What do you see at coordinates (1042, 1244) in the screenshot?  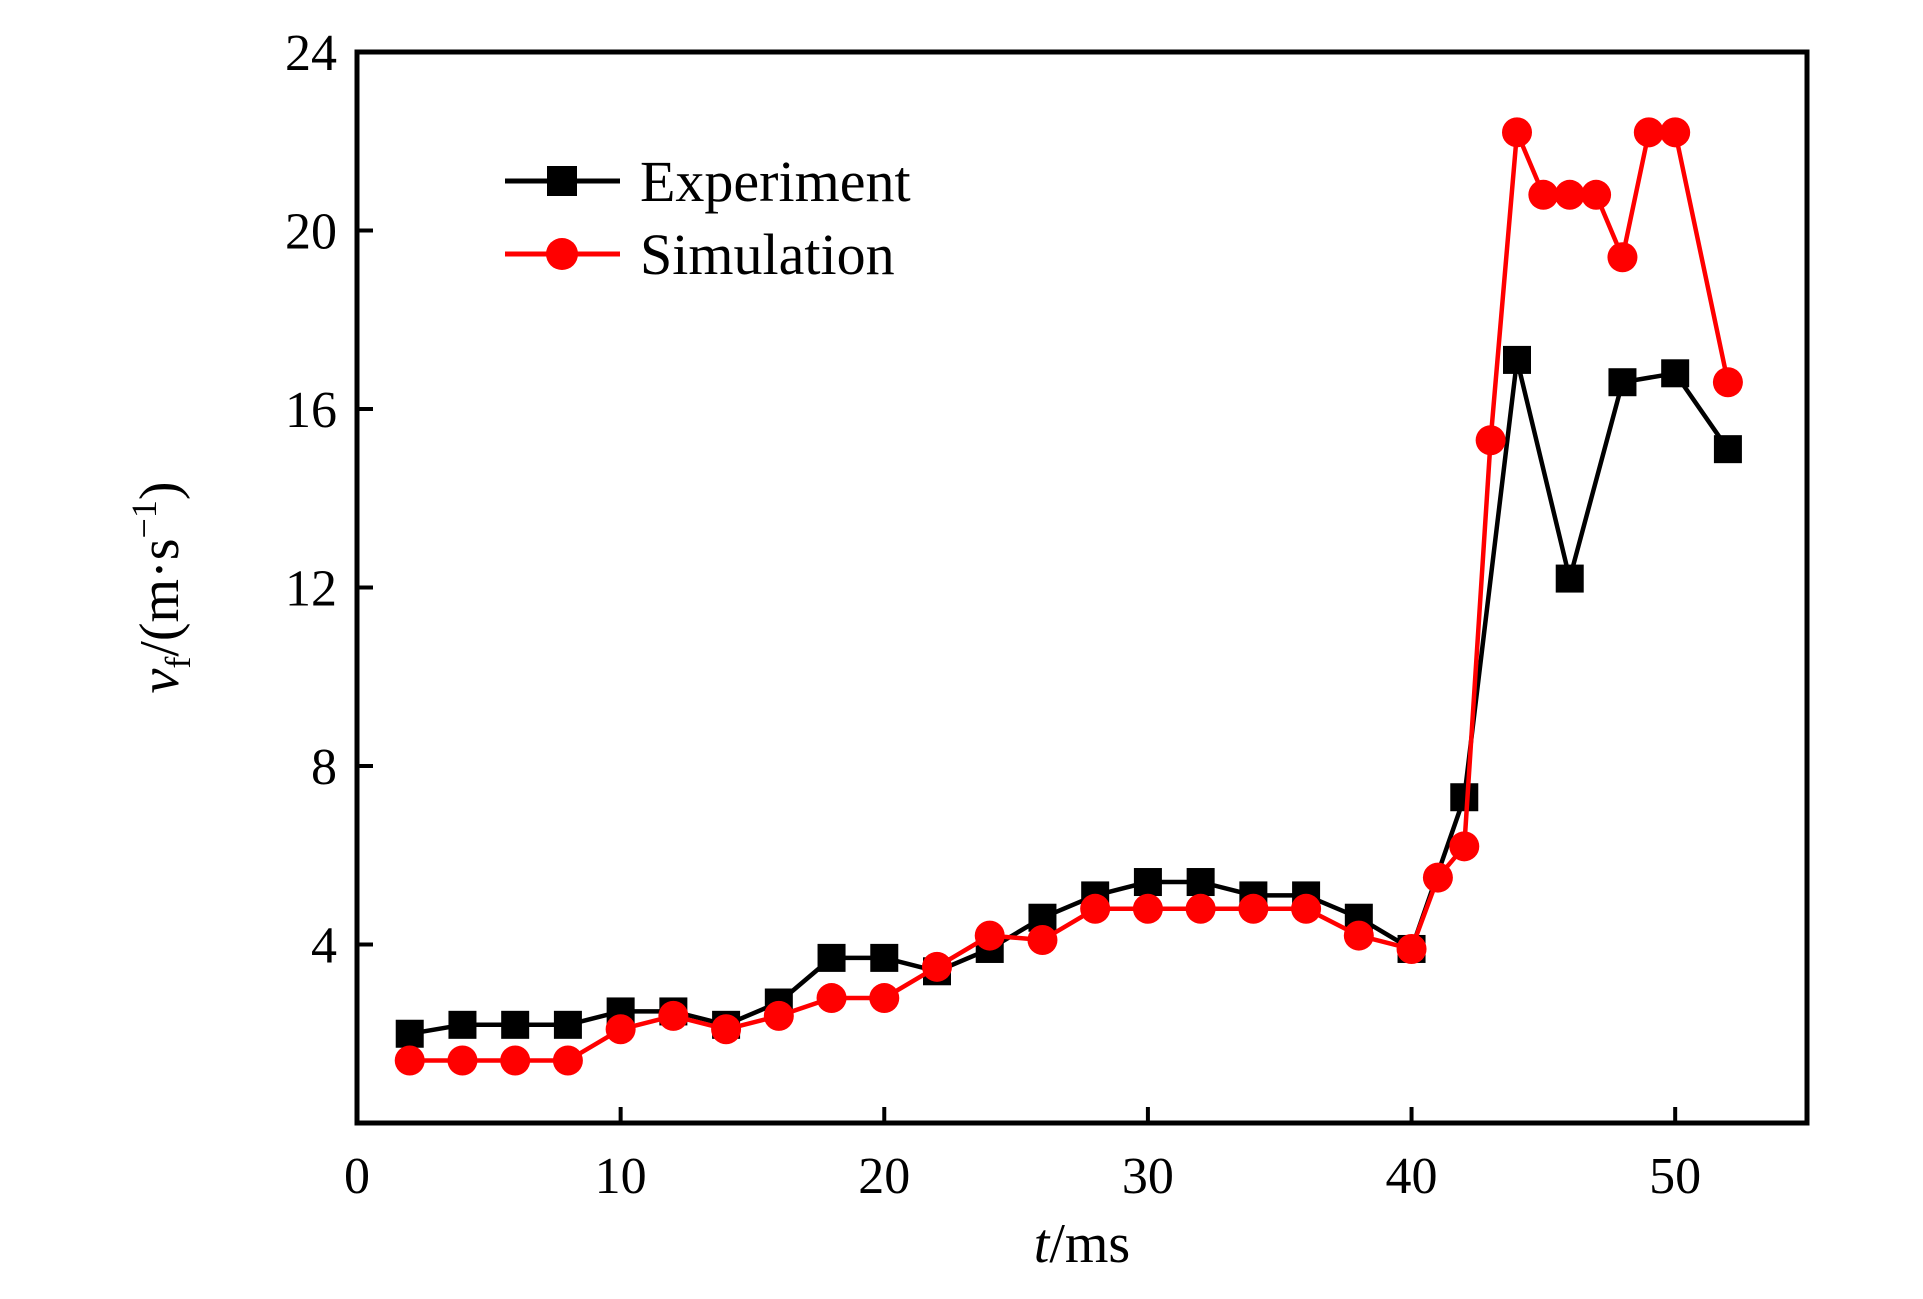 I see `x-axis-variable: t` at bounding box center [1042, 1244].